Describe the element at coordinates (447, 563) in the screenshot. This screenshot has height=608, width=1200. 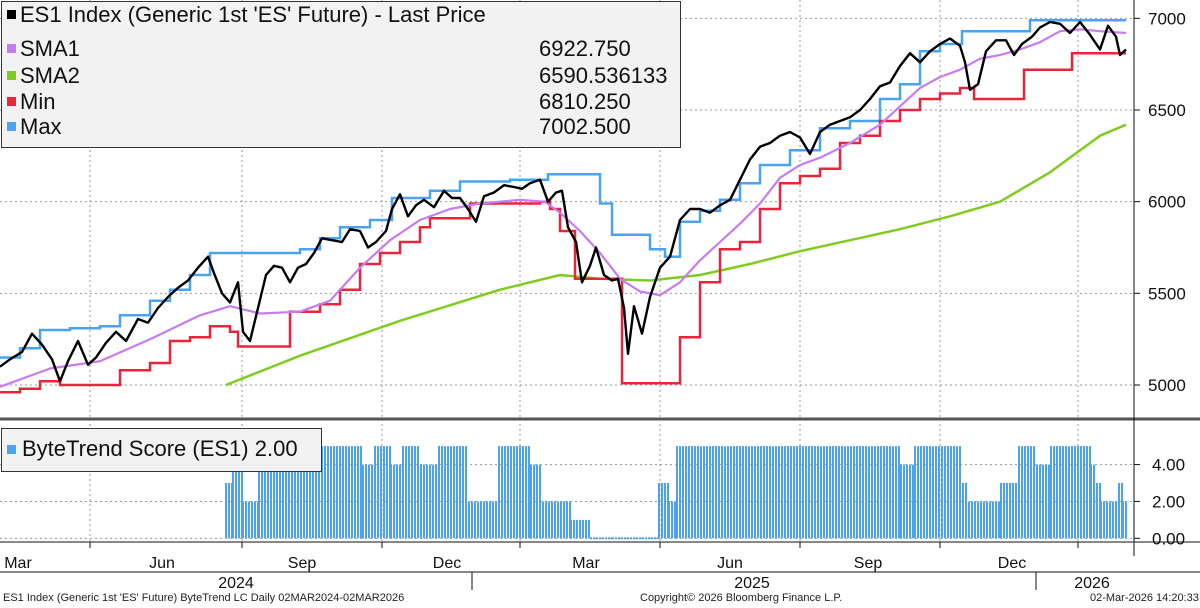
I see `xtick-label: Dec` at that location.